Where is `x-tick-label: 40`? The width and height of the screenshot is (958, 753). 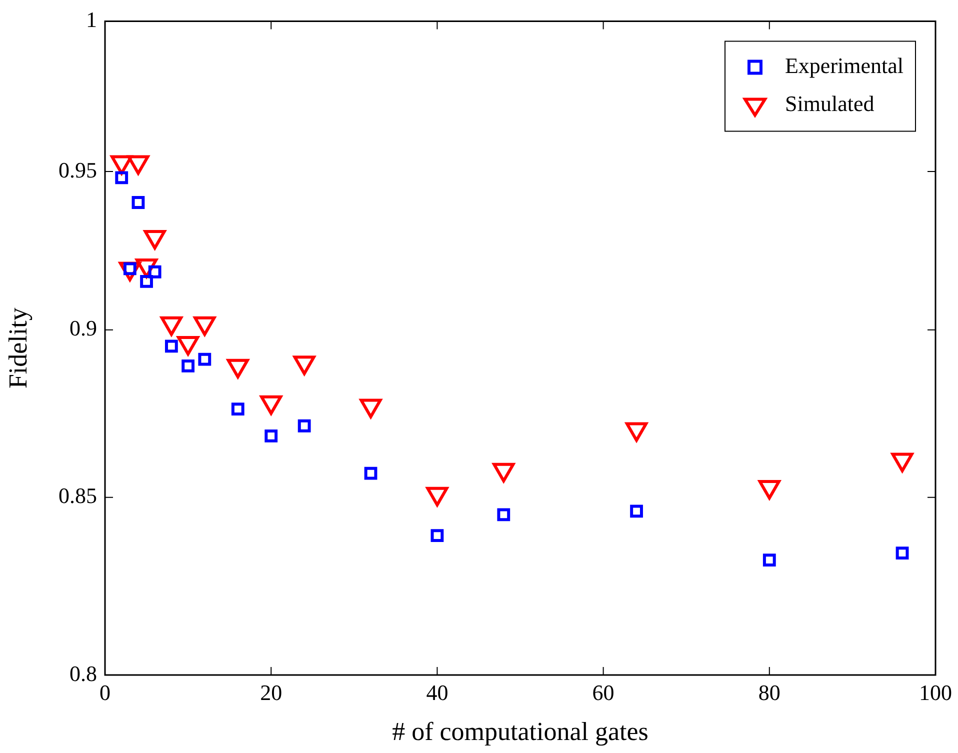 x-tick-label: 40 is located at coordinates (437, 692).